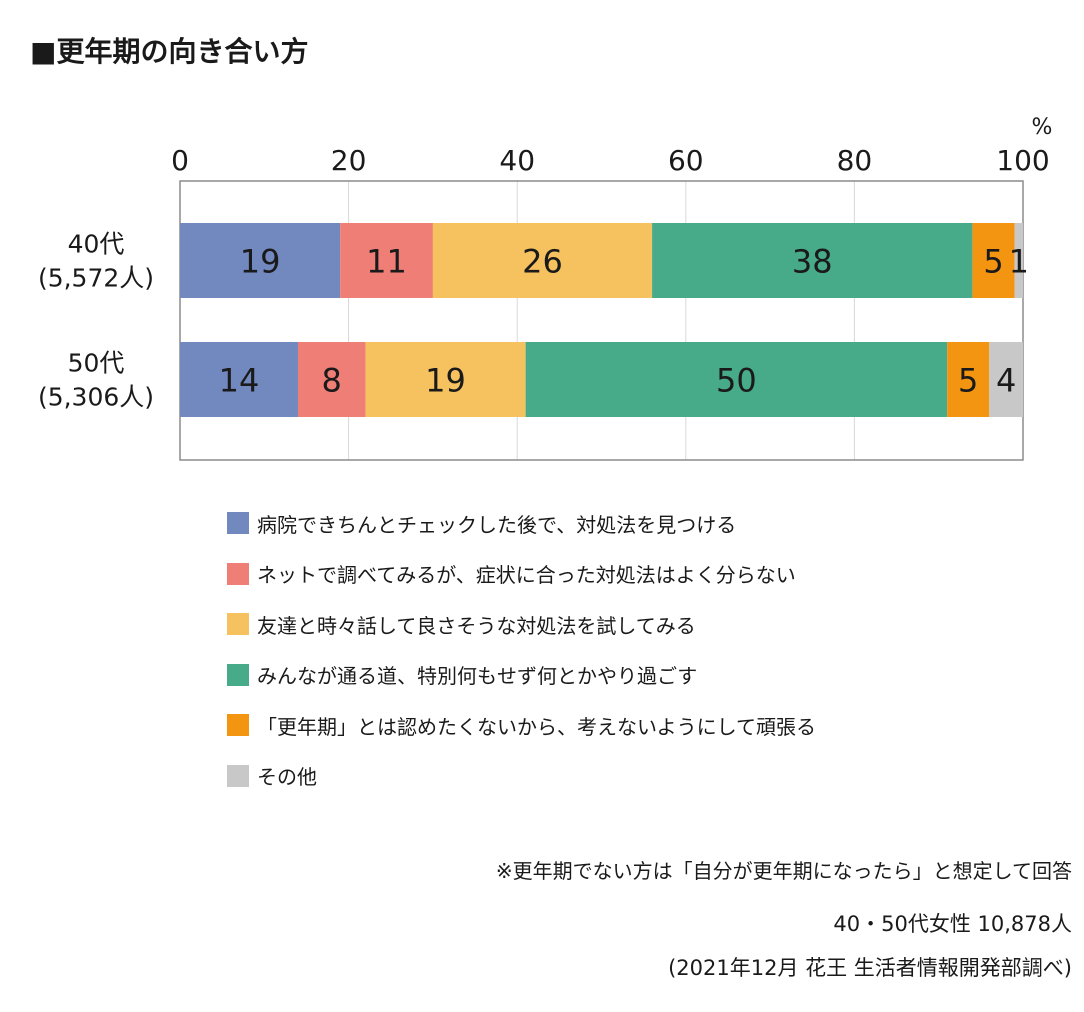 This screenshot has height=1012, width=1084. I want to click on legend-item: 友達と時々話して良さそうな対処法を試してみる, so click(521, 624).